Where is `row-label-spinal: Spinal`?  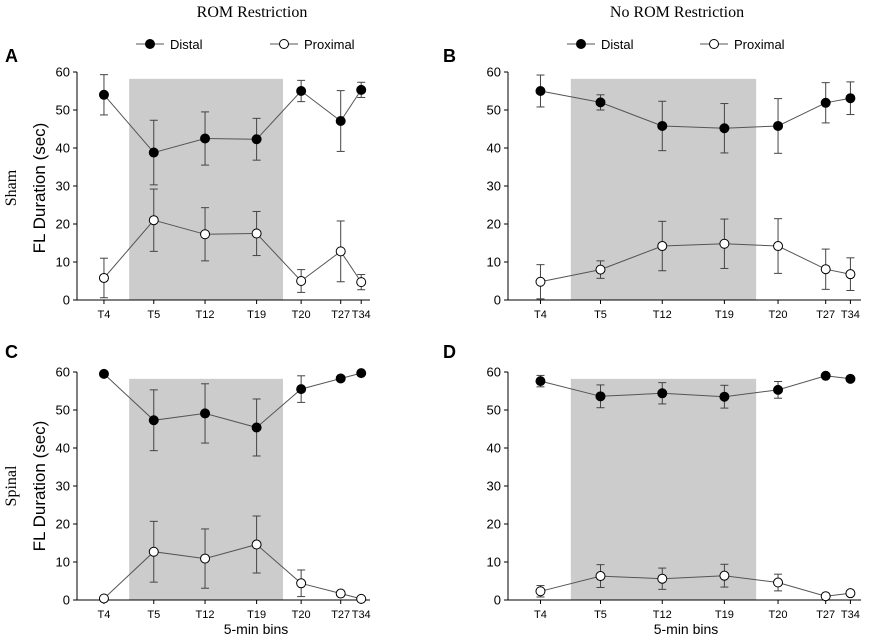 row-label-spinal: Spinal is located at coordinates (11, 485).